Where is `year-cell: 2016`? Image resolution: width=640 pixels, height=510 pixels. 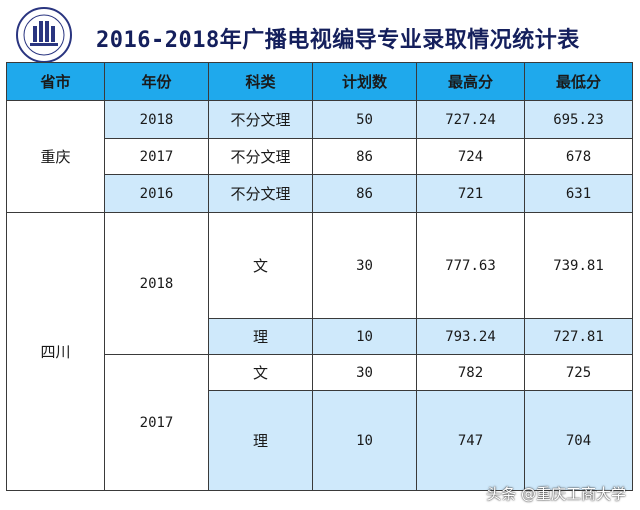
year-cell: 2016 is located at coordinates (156, 193).